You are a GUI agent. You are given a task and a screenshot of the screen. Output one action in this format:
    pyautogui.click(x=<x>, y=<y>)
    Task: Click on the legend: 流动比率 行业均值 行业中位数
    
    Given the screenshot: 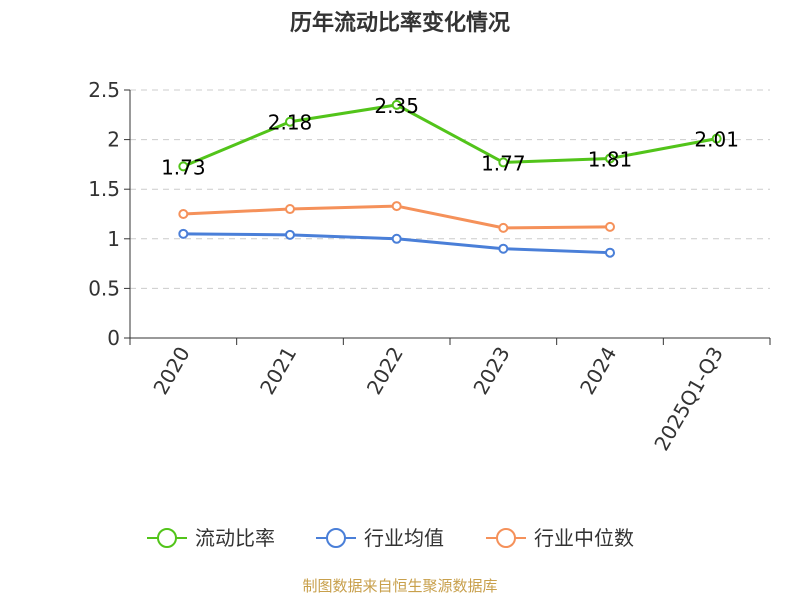 What is the action you would take?
    pyautogui.click(x=390, y=538)
    